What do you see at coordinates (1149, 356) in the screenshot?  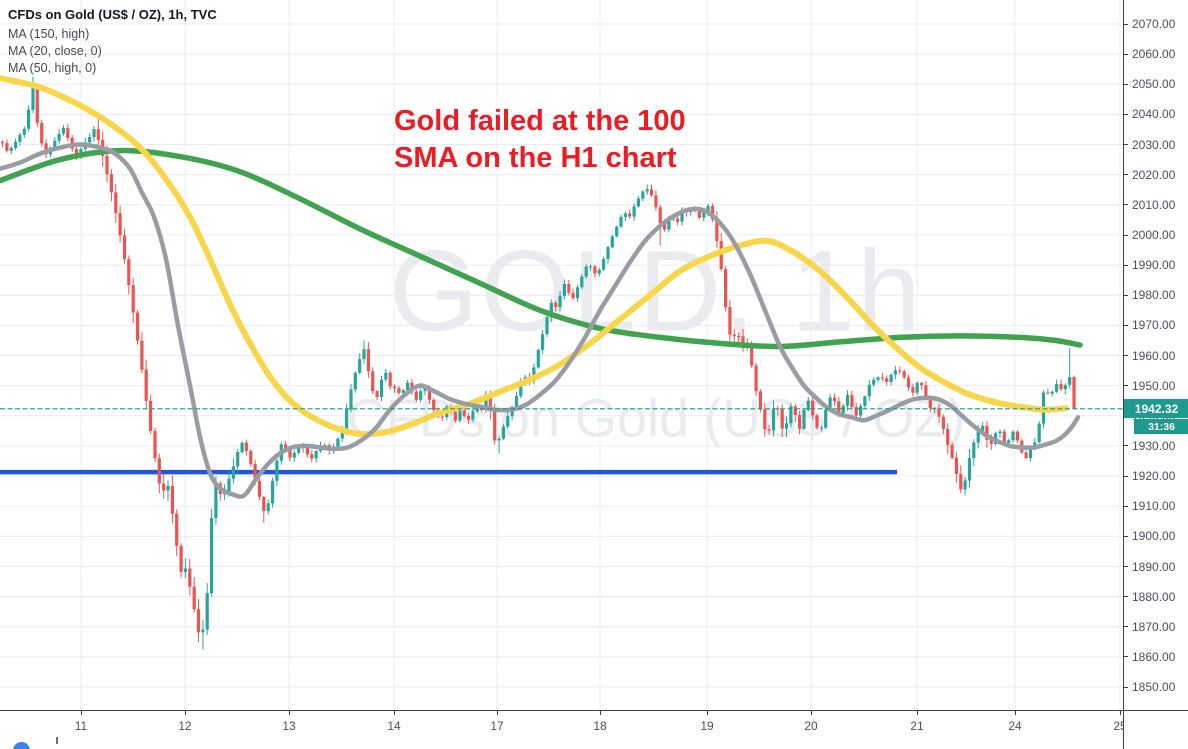 I see `price-tick-label: 1960.00` at bounding box center [1149, 356].